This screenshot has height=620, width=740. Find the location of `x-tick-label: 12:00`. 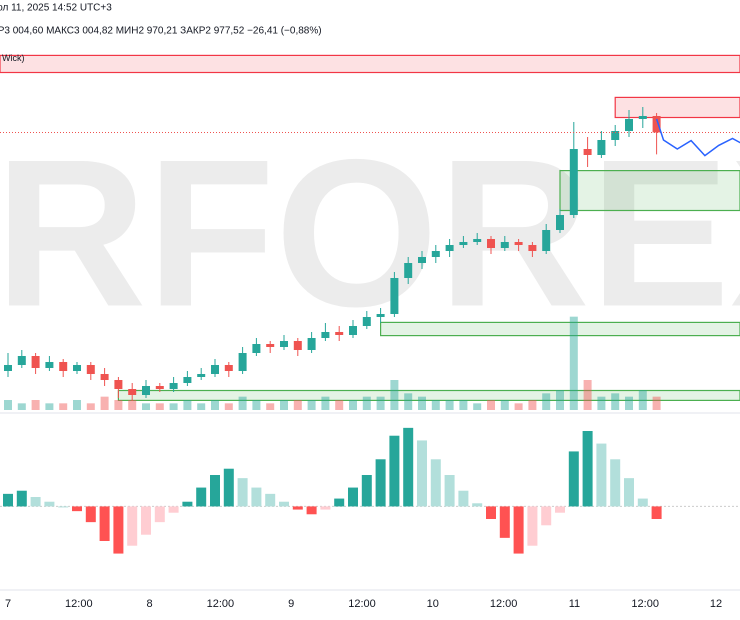

x-tick-label: 12:00 is located at coordinates (221, 604).